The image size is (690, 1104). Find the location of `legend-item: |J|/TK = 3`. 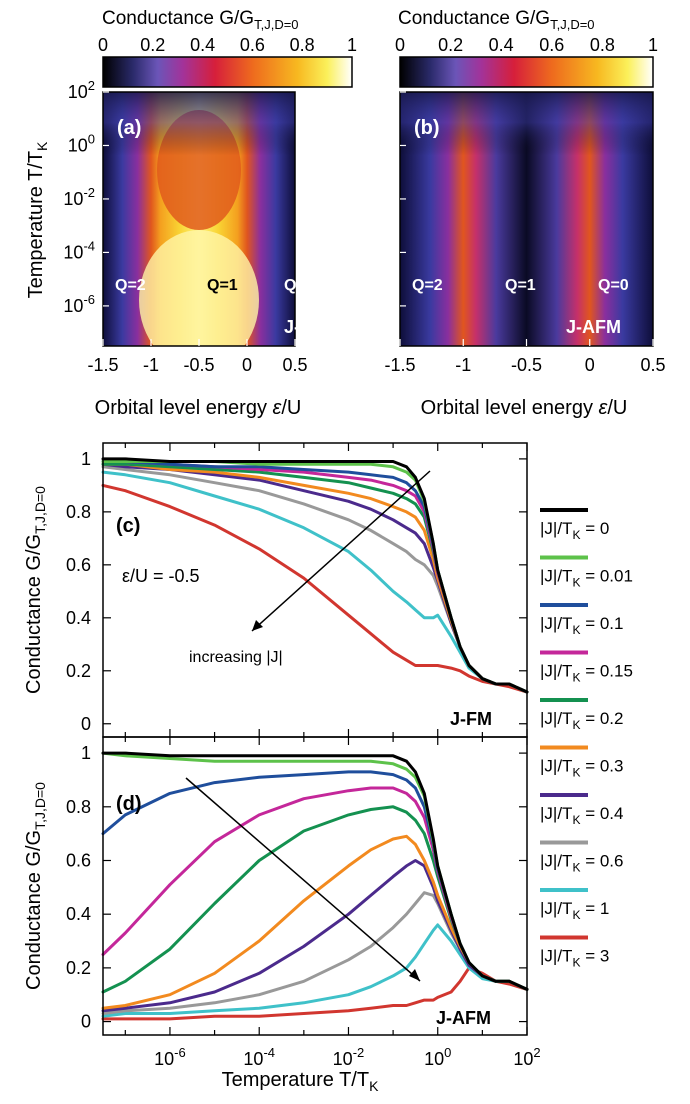

legend-item: |J|/TK = 3 is located at coordinates (574, 952).